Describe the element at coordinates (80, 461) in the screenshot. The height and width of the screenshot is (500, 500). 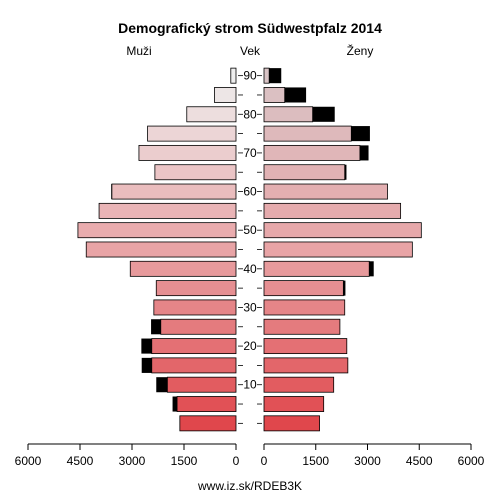
I see `male-x-tick-label: 4500` at that location.